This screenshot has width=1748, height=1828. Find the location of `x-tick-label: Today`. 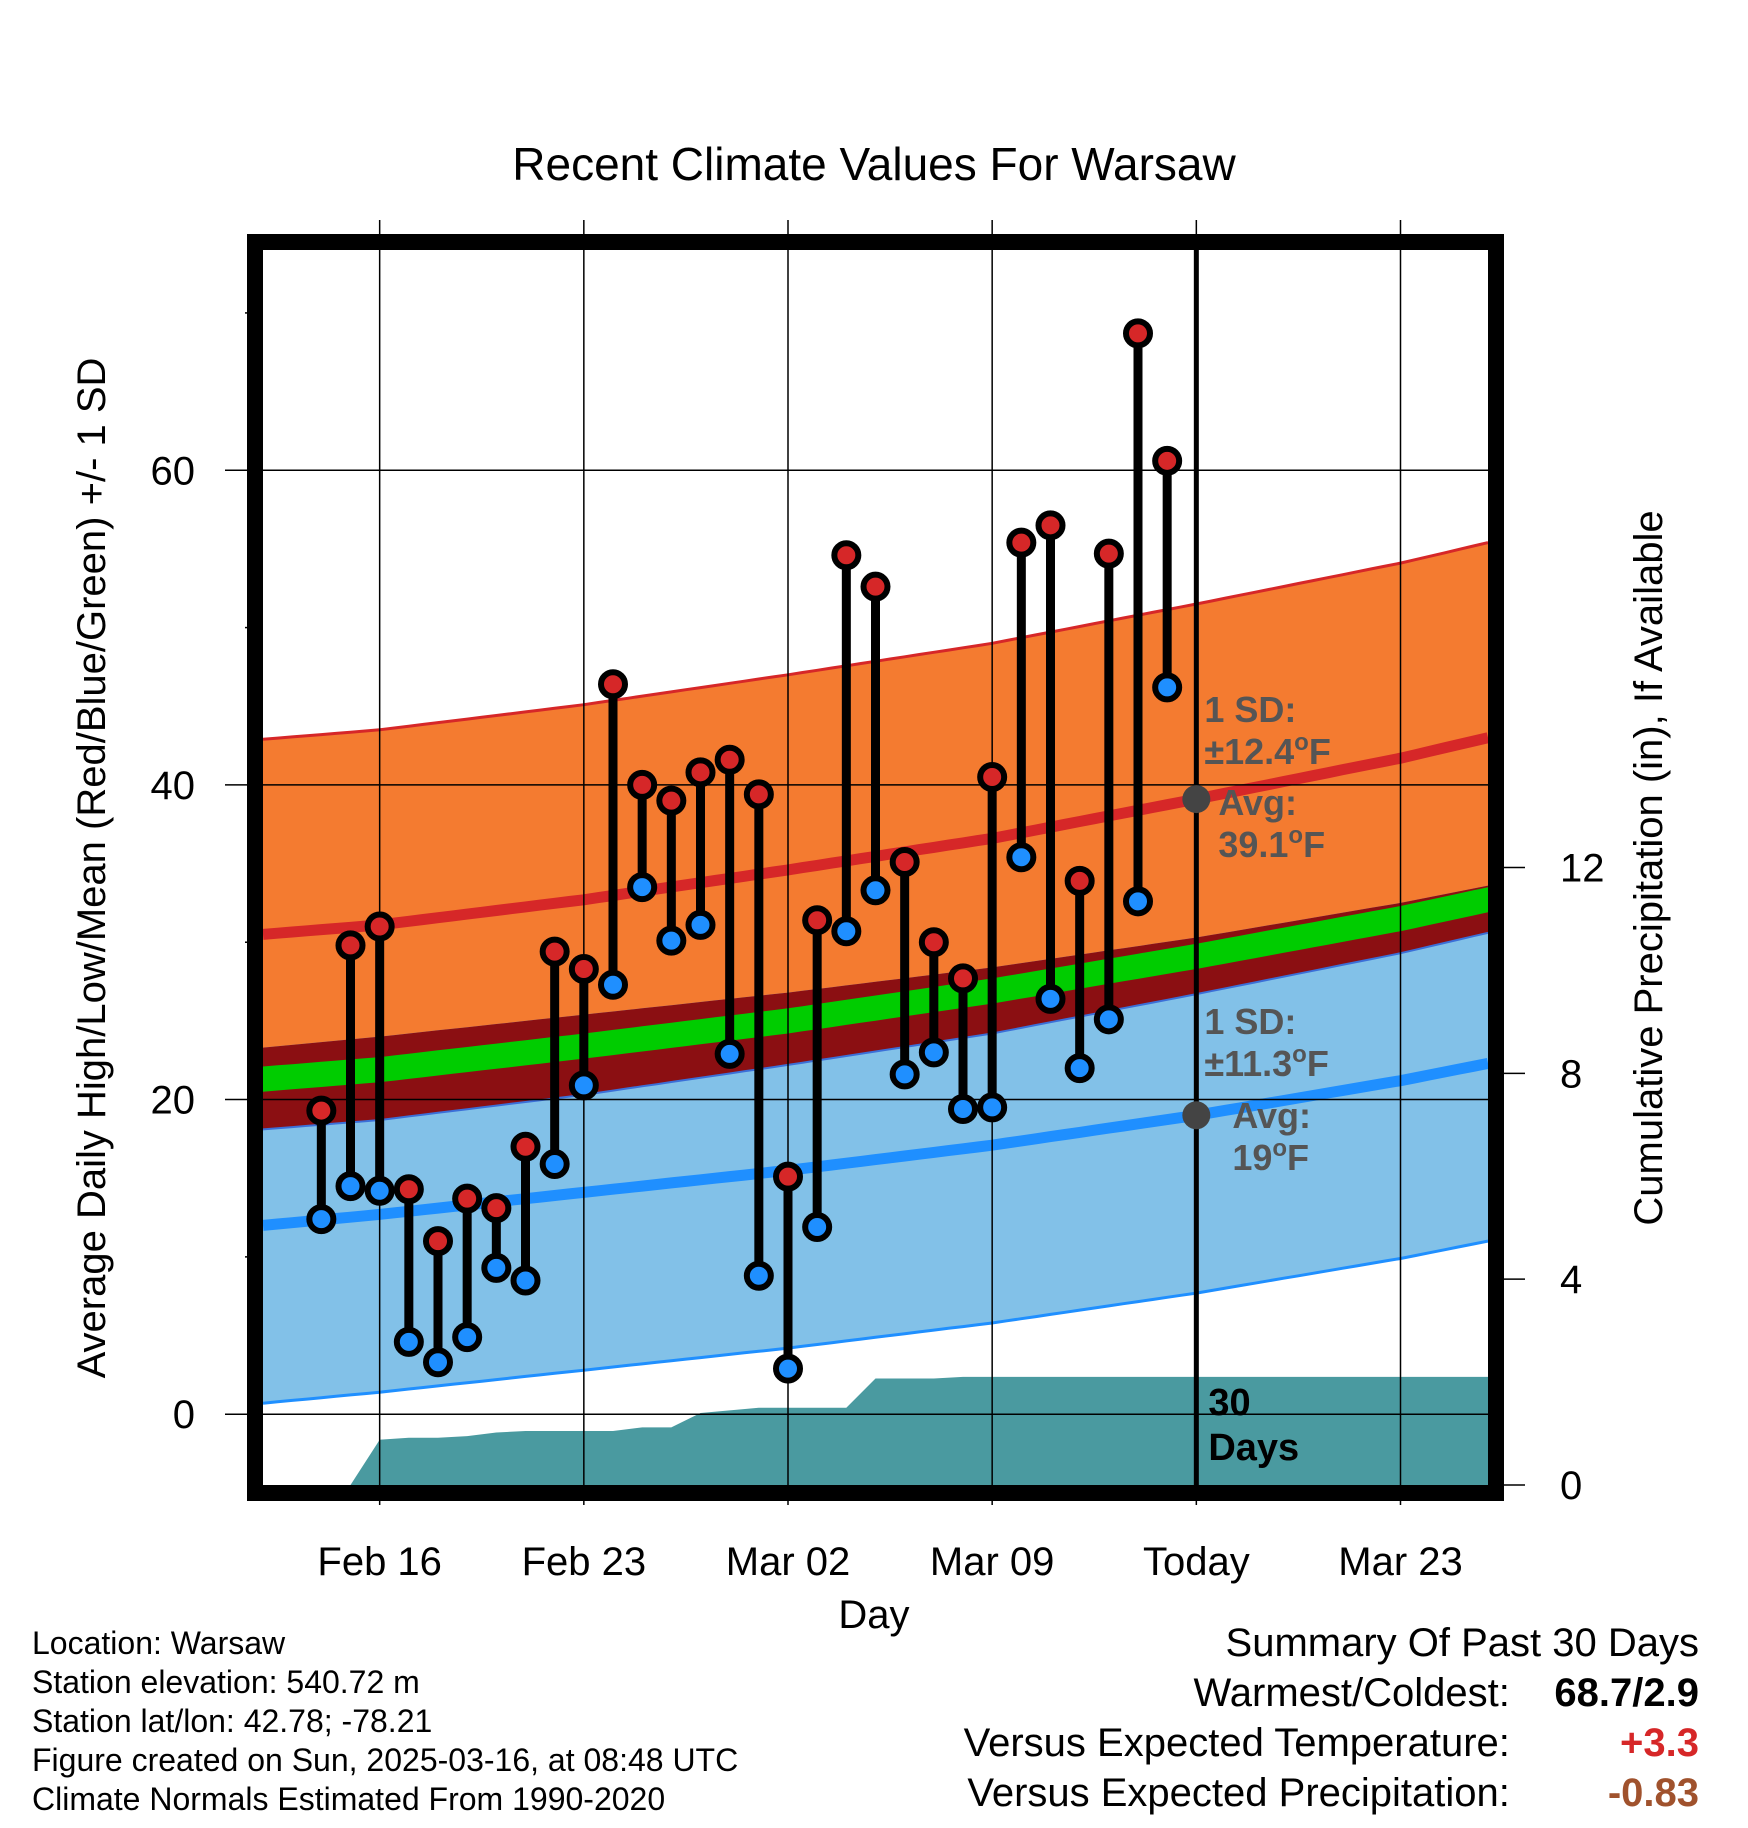

x-tick-label: Today is located at coordinates (1196, 1562).